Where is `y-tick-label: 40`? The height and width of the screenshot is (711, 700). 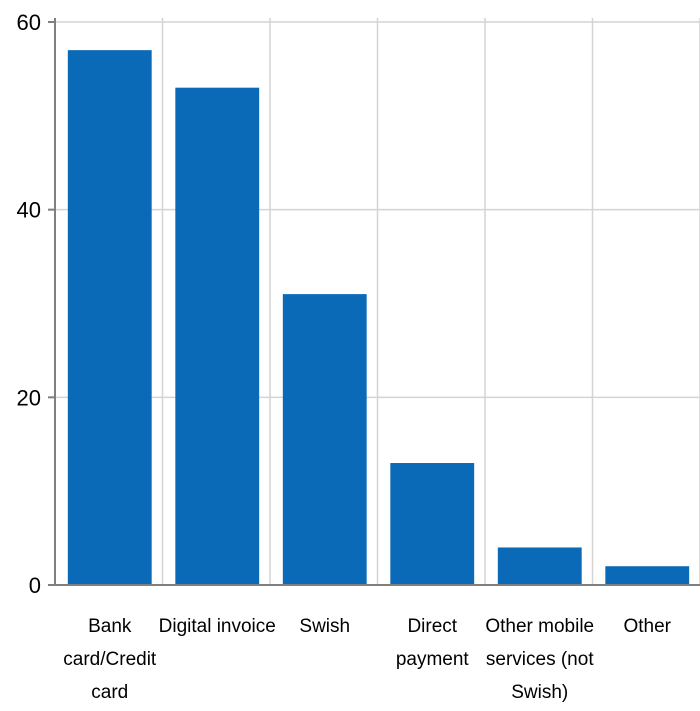
y-tick-label: 40 is located at coordinates (29, 210).